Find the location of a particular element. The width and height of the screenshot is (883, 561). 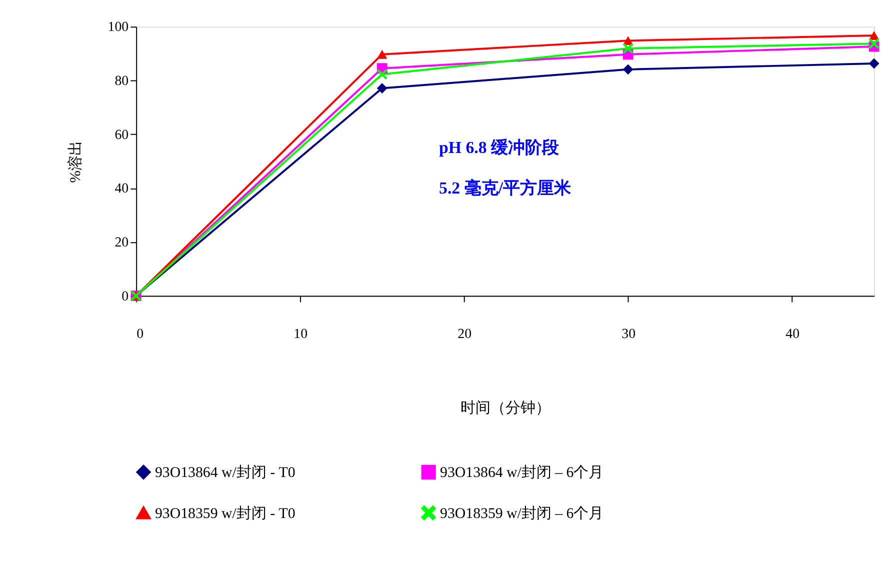

y-tick-label: 0 is located at coordinates (125, 296).